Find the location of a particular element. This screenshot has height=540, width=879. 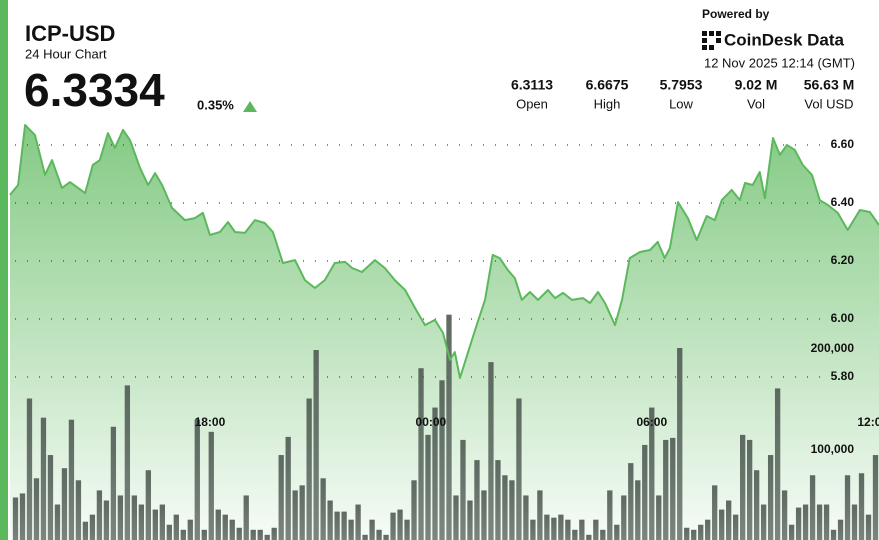

x-tick-label: 18:00 is located at coordinates (210, 422).